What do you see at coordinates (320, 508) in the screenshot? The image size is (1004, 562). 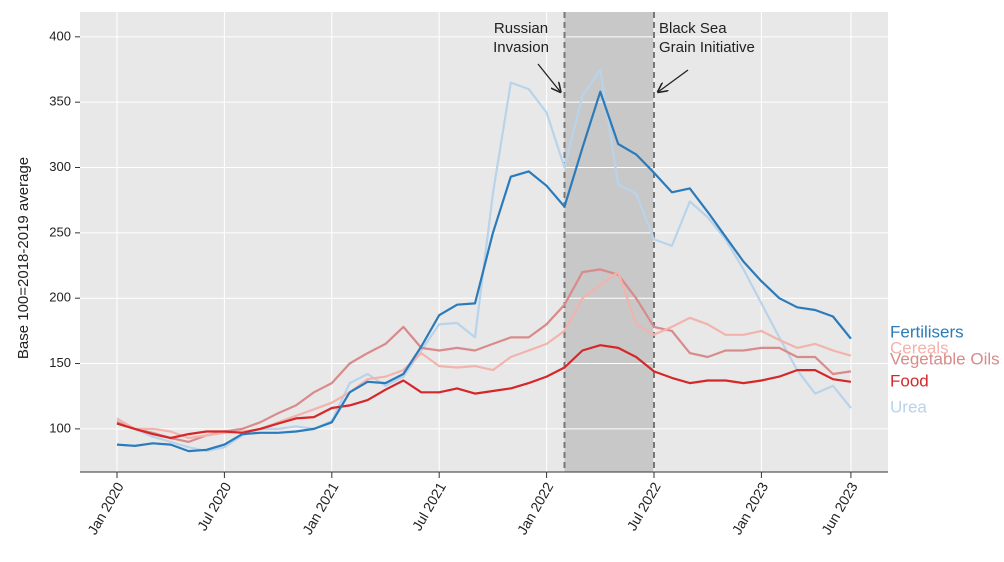 I see `x-tick-label: Jan 2021` at bounding box center [320, 508].